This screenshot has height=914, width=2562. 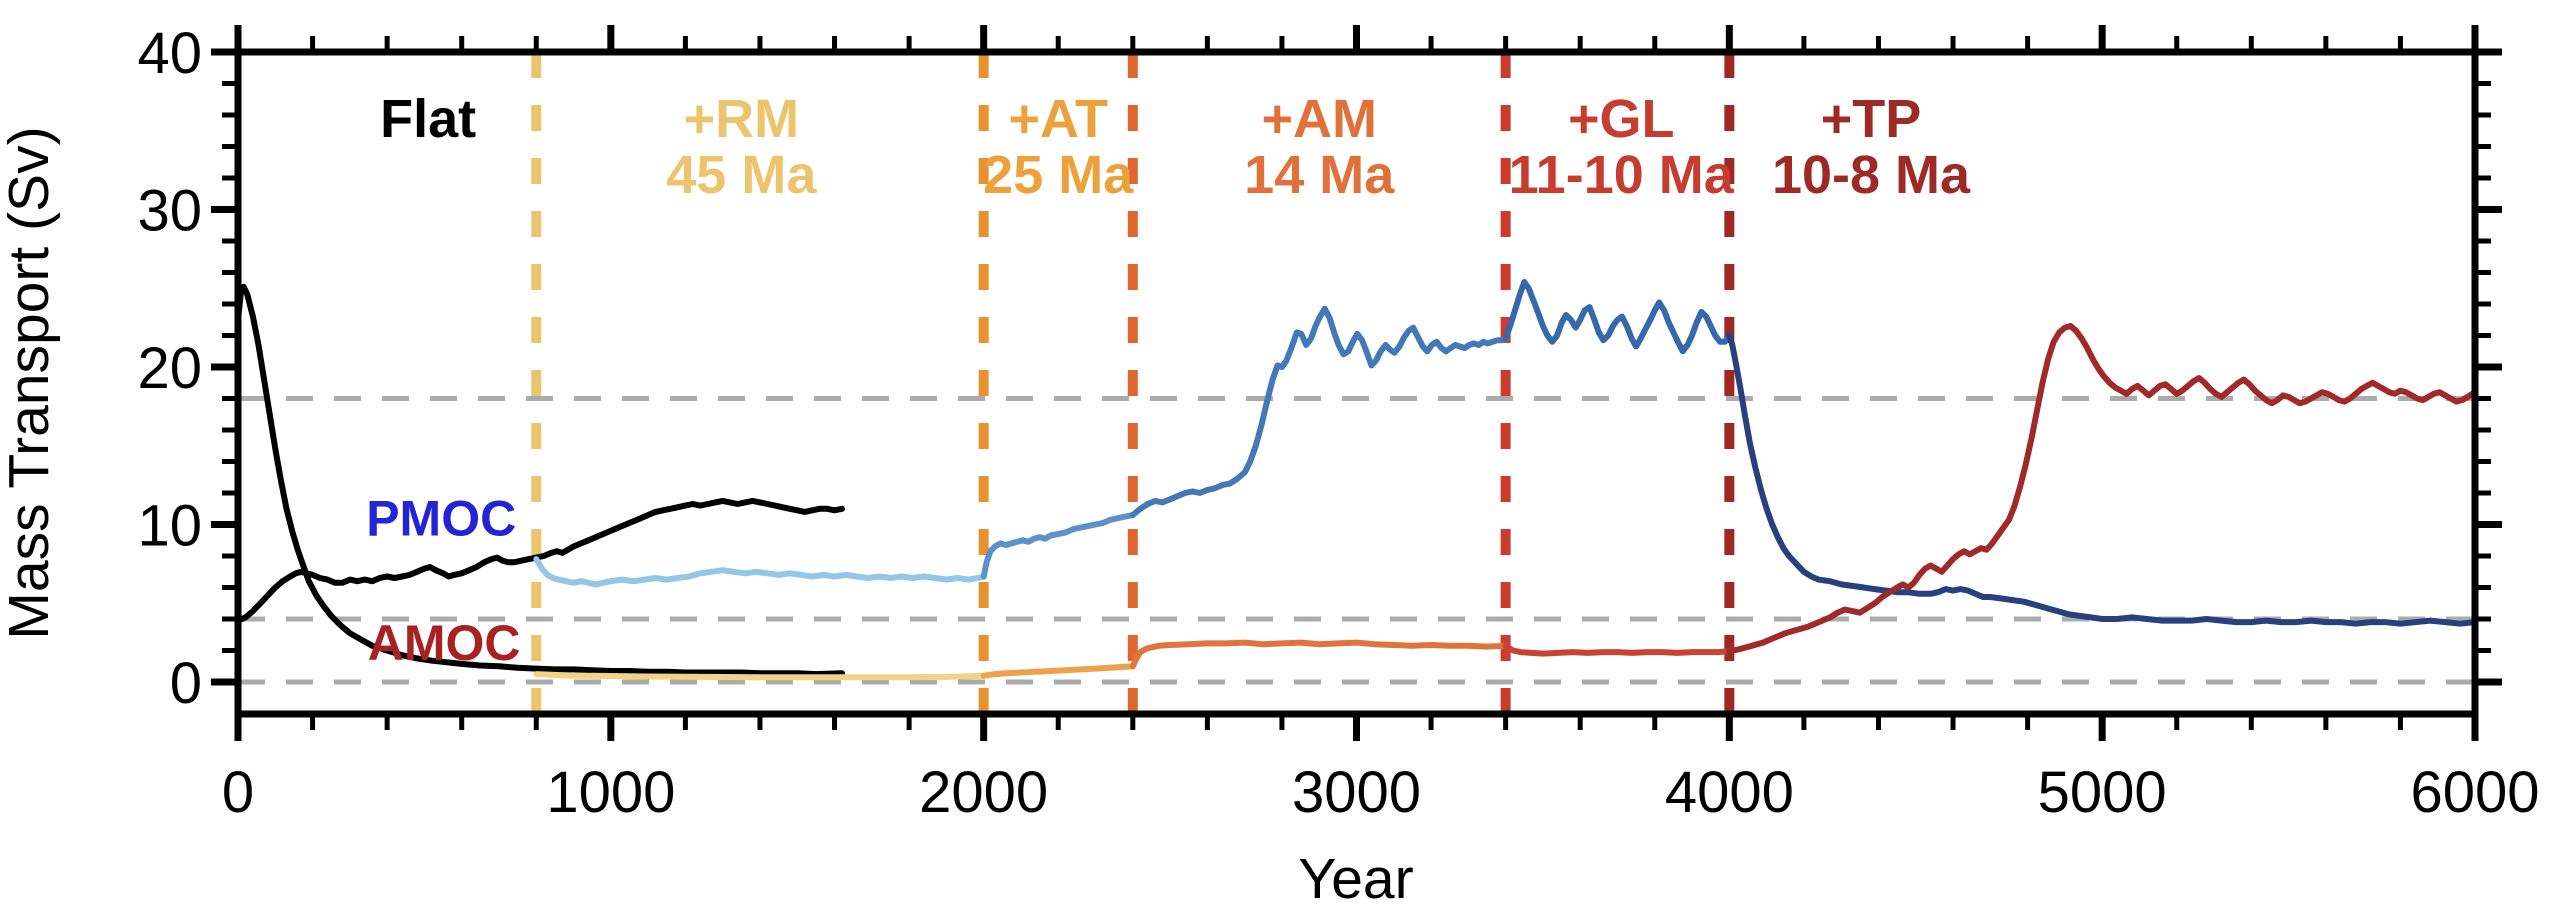 What do you see at coordinates (169, 368) in the screenshot?
I see `y-tick-label-20: 20` at bounding box center [169, 368].